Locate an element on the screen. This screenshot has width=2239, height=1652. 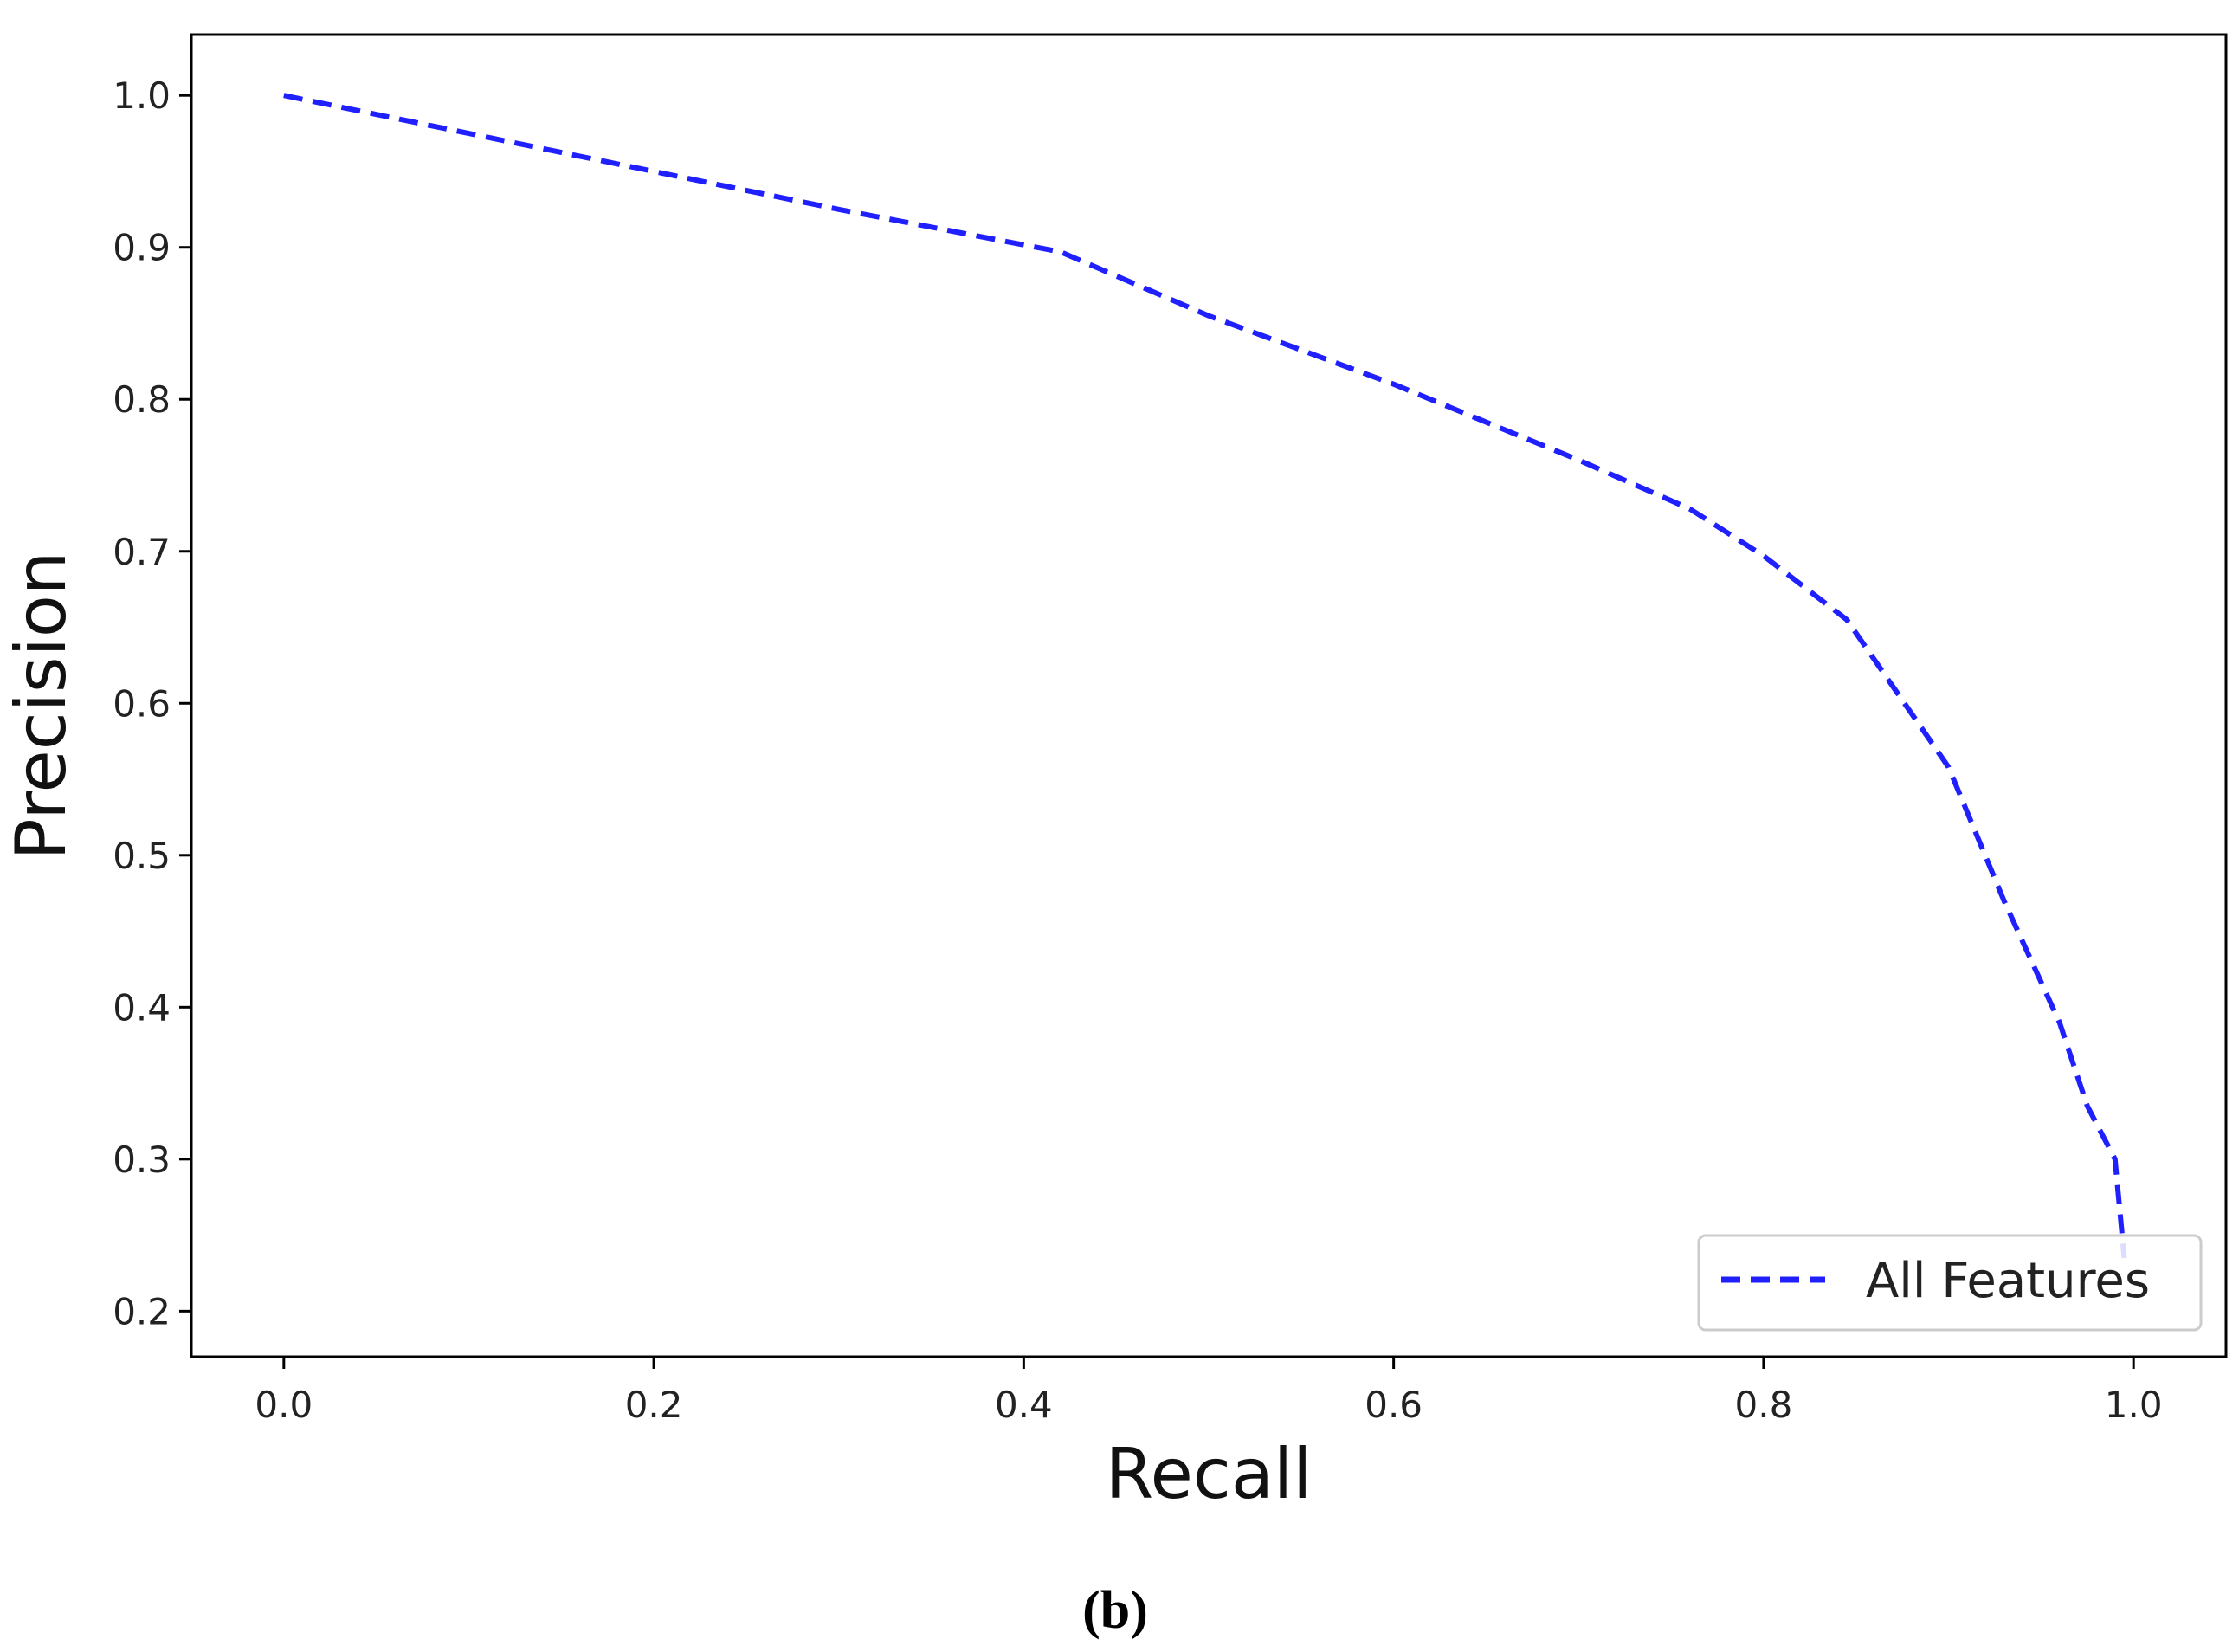
y-tick-label: 0.4 is located at coordinates (142, 1007).